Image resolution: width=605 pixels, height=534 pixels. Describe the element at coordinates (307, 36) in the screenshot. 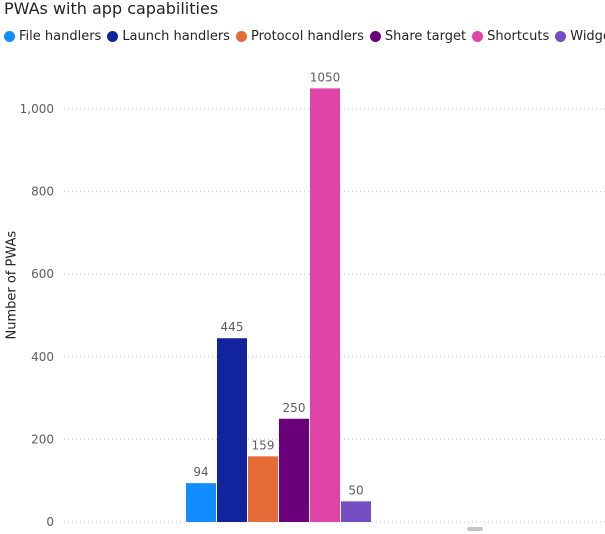

I see `legend-label-protocol-handlers: Protocol handlers` at that location.